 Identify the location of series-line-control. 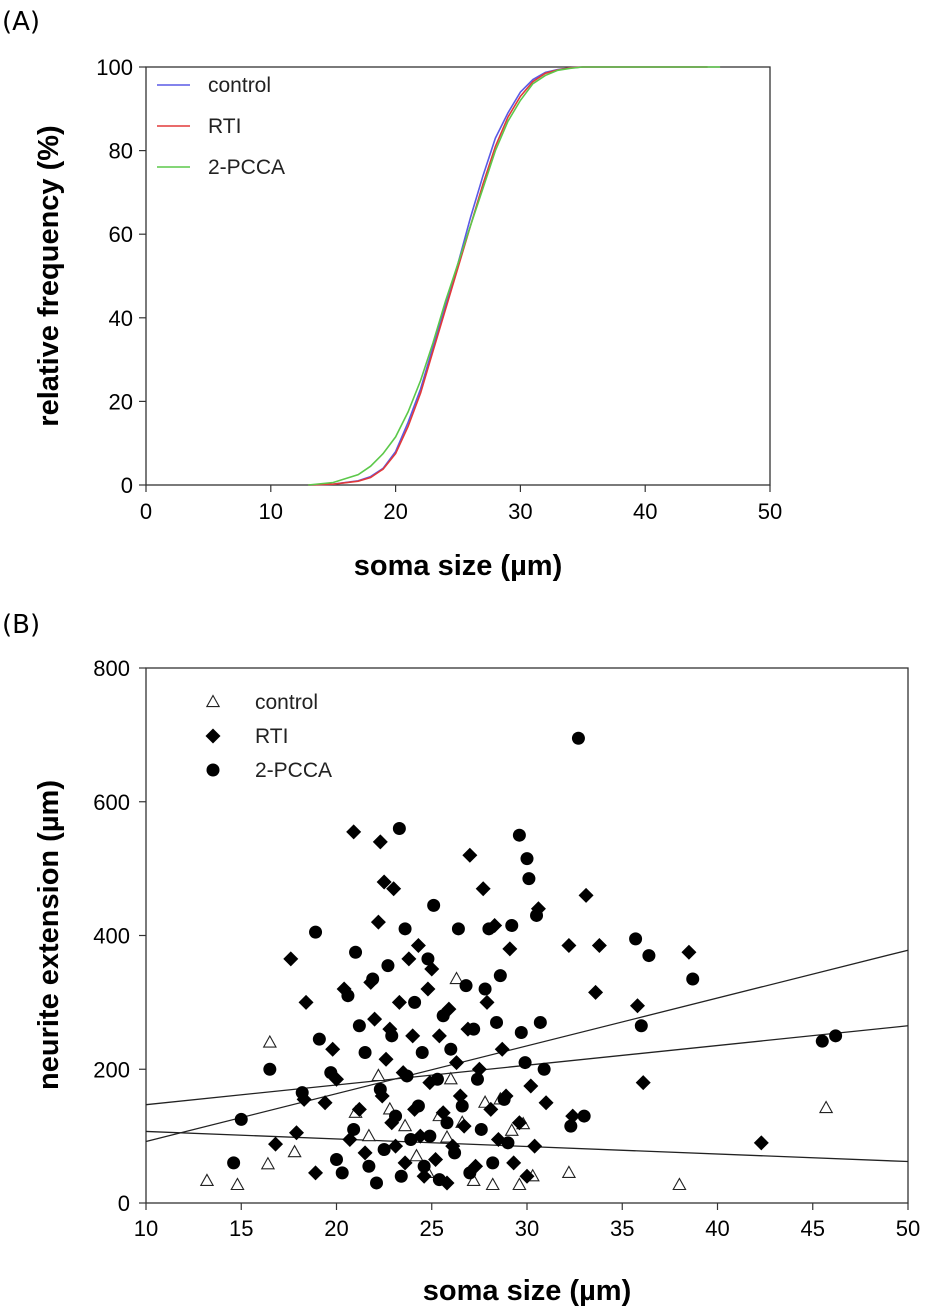
(508, 276).